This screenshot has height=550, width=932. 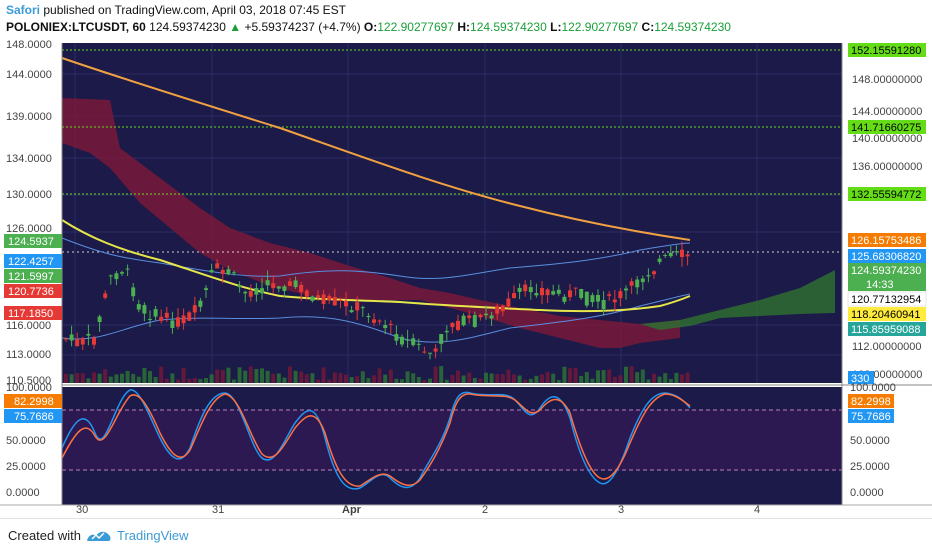 I want to click on open-value: 122.90277697, so click(x=415, y=27).